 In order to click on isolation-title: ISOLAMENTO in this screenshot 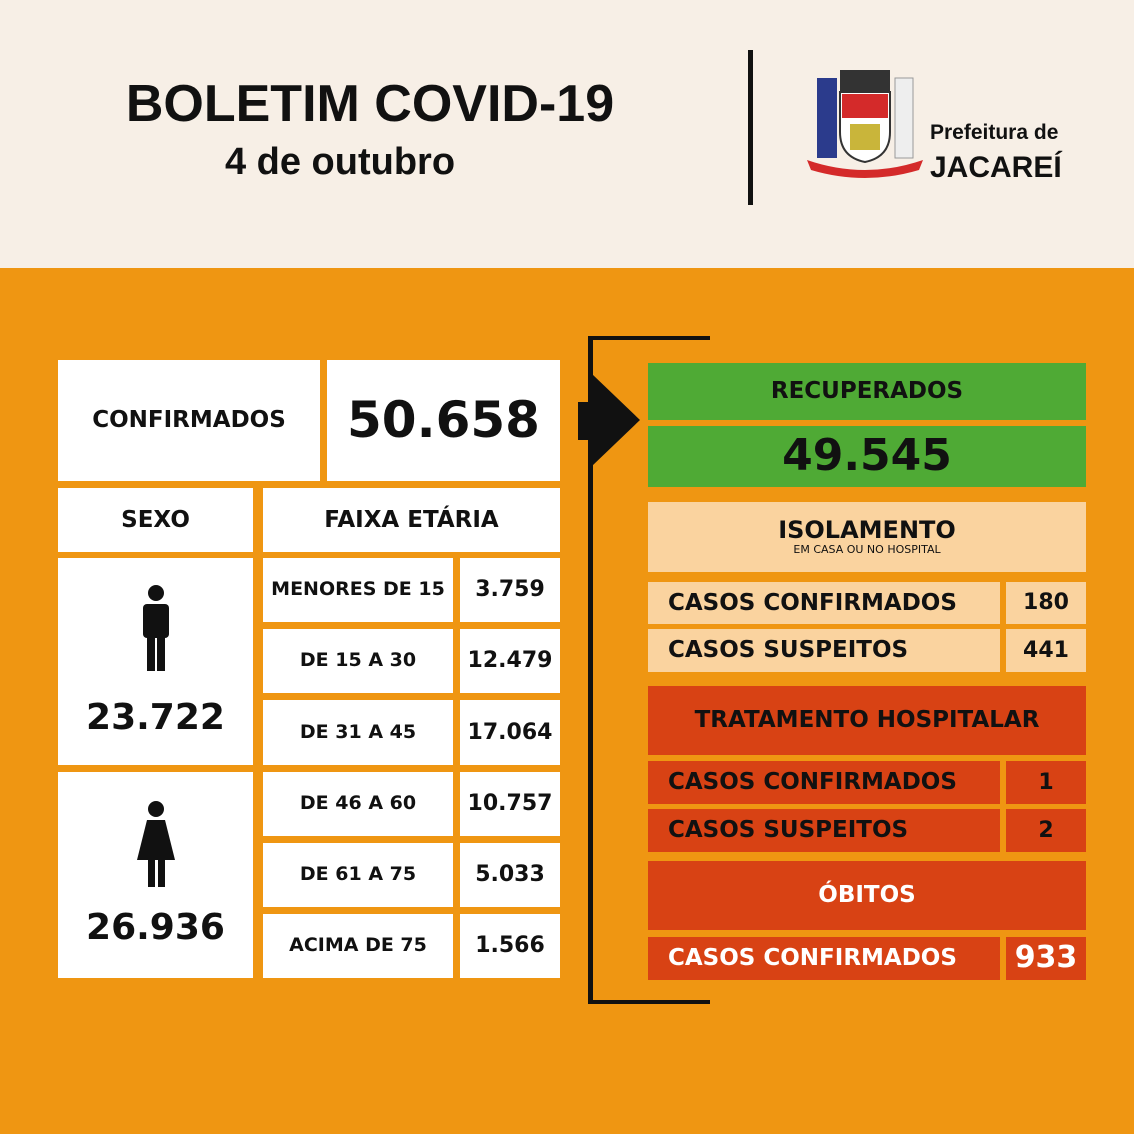, I will do `click(867, 529)`.